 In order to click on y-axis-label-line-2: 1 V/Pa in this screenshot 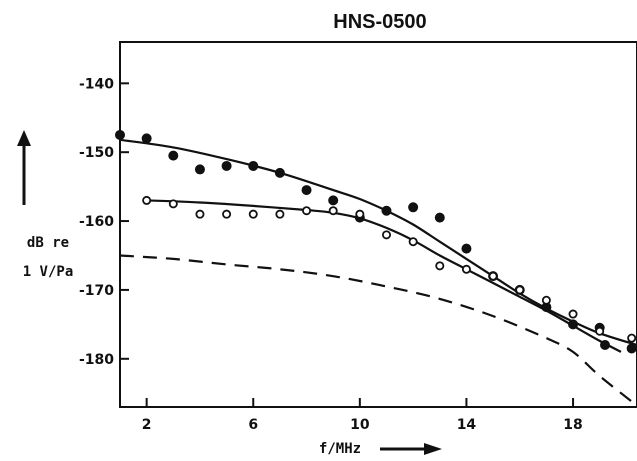, I will do `click(48, 272)`.